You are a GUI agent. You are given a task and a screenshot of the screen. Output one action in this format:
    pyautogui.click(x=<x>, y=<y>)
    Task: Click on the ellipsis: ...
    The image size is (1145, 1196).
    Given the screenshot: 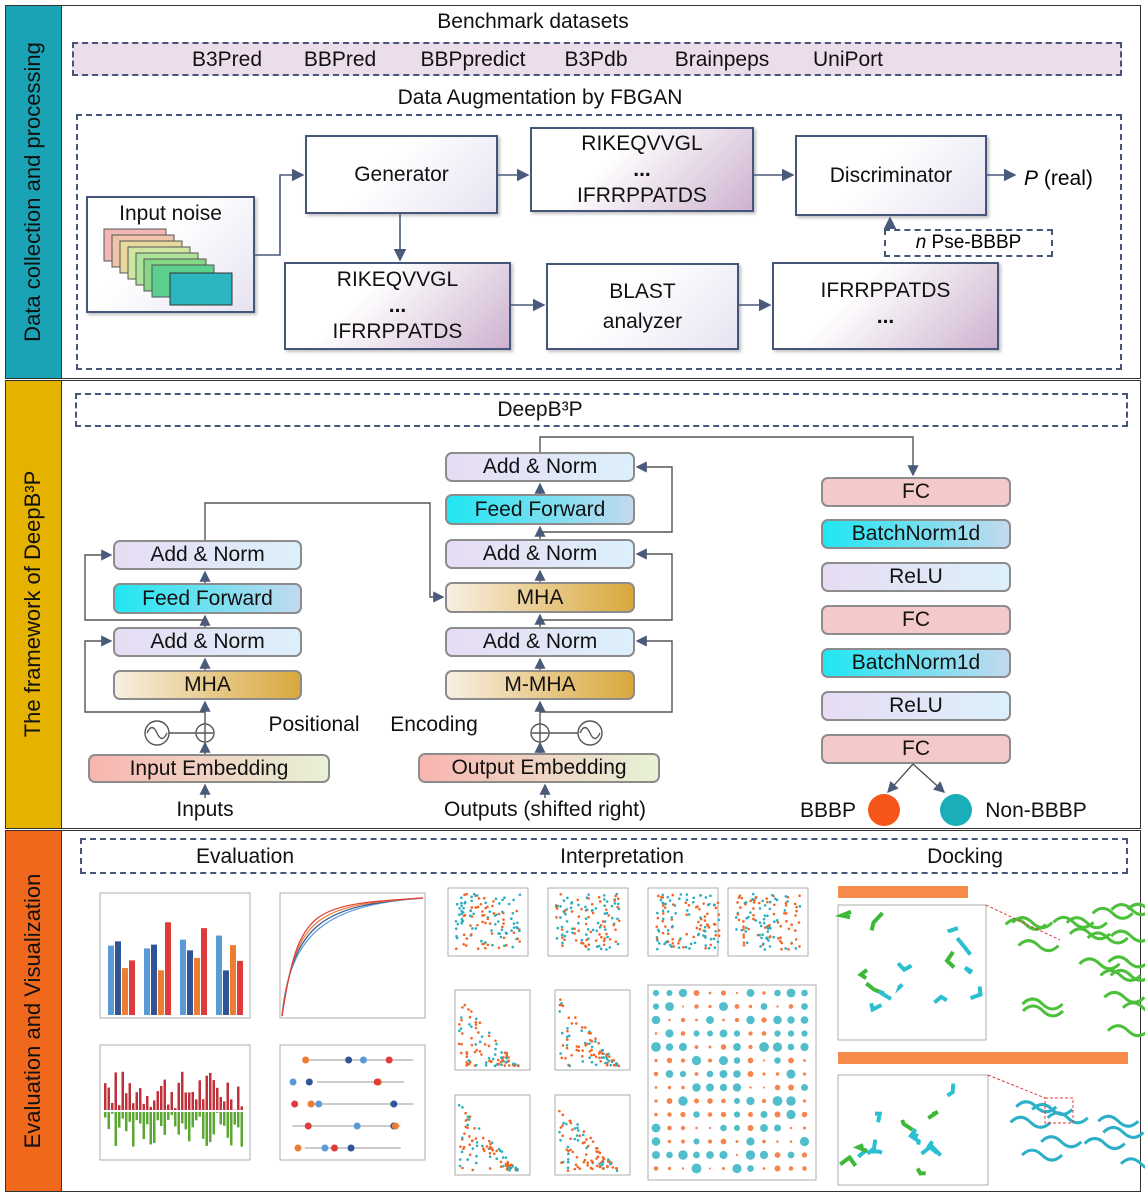 What is the action you would take?
    pyautogui.click(x=885, y=316)
    